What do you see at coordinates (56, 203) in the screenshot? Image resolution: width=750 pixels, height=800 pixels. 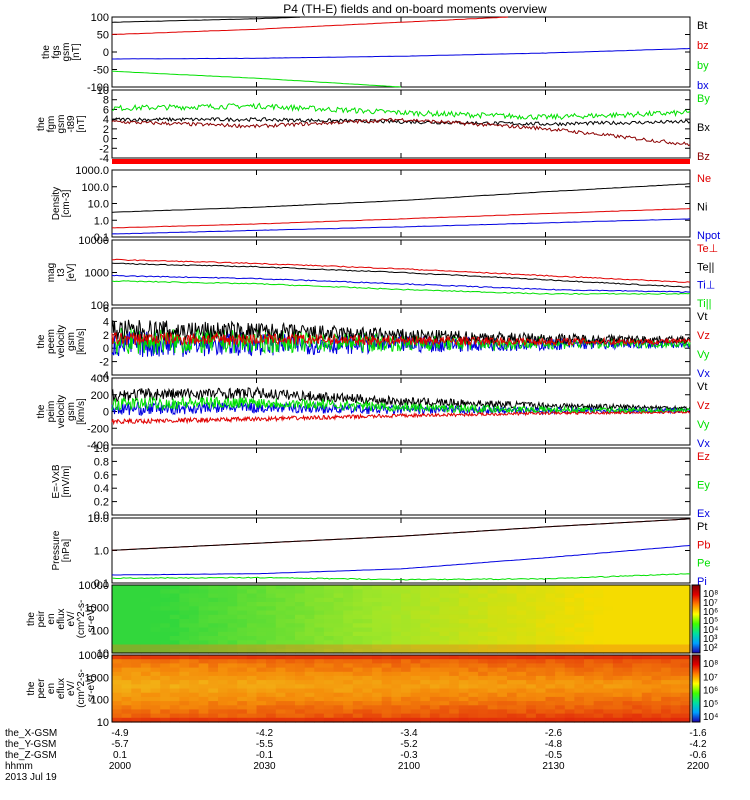 I see `ylabel-density: Density` at bounding box center [56, 203].